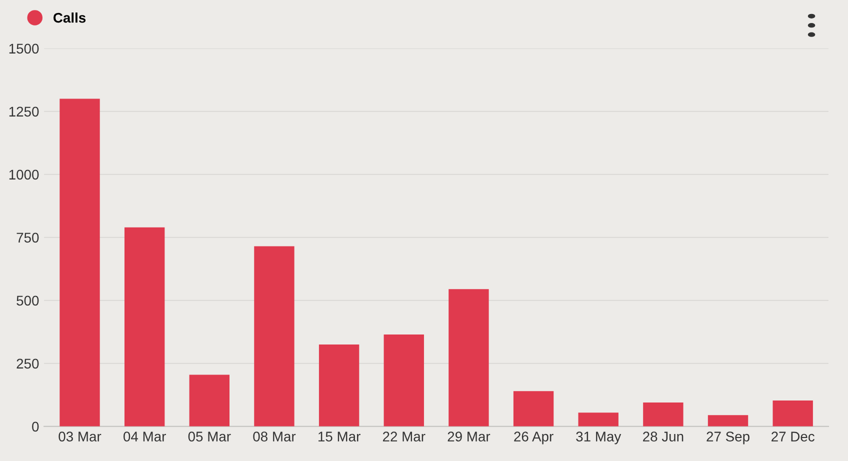 The width and height of the screenshot is (848, 461). I want to click on y-tick-label: 500, so click(27, 301).